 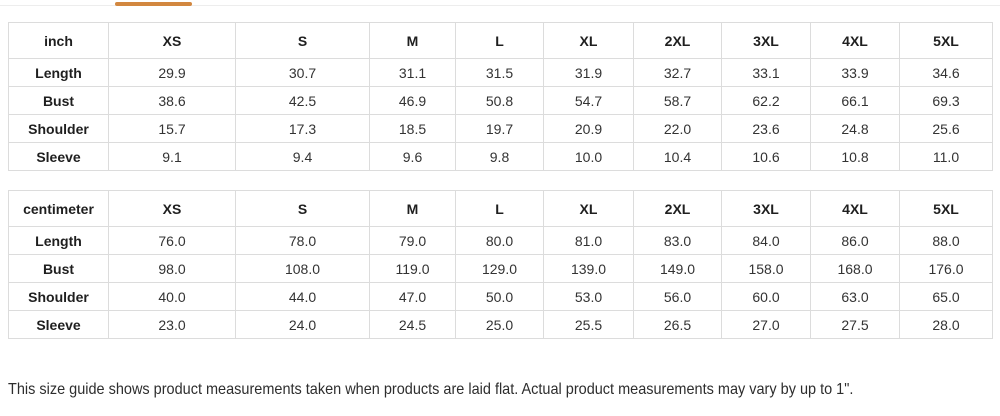 What do you see at coordinates (172, 324) in the screenshot?
I see `value-cell: 23.0` at bounding box center [172, 324].